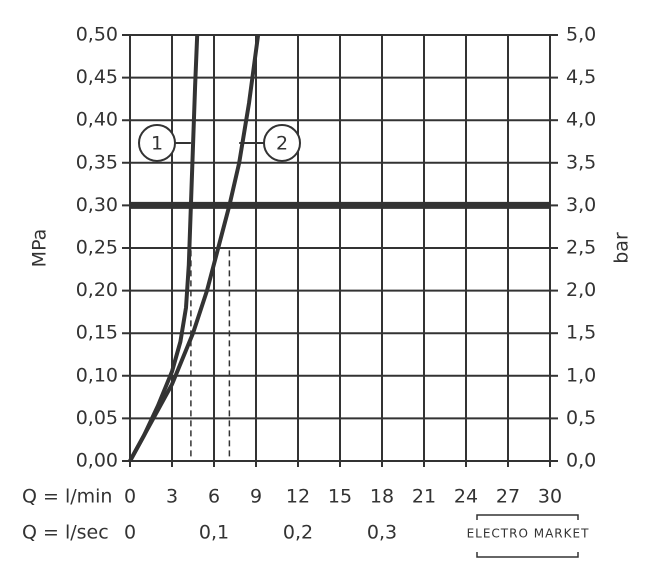 This screenshot has width=656, height=571. What do you see at coordinates (298, 533) in the screenshot?
I see `x2-tick-label: 0,2` at bounding box center [298, 533].